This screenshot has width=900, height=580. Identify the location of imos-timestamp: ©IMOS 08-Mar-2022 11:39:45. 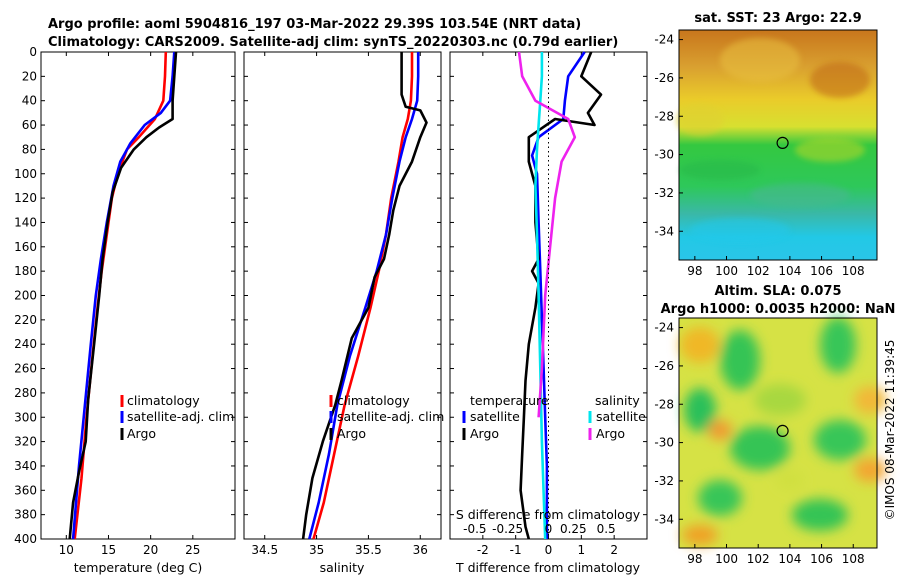
(890, 430).